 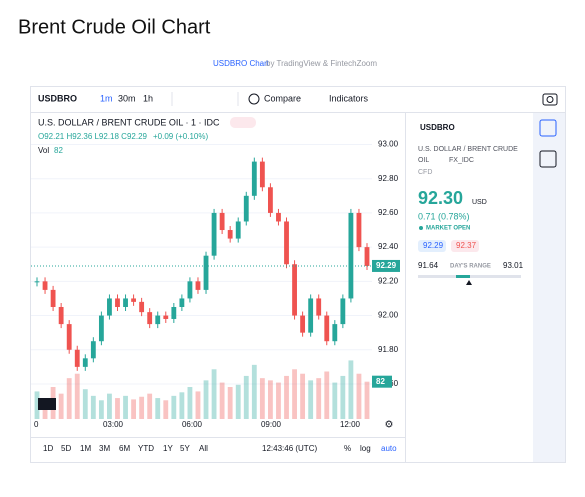 I want to click on scale-option: auto, so click(x=389, y=448).